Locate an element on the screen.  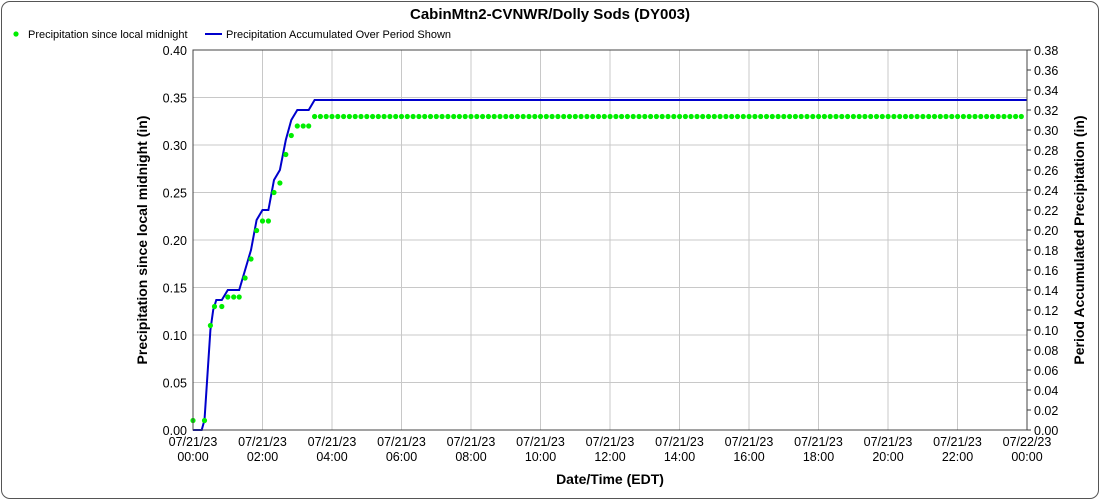
legend-label-since-midnight: Precipitation since local midnight is located at coordinates (108, 35).